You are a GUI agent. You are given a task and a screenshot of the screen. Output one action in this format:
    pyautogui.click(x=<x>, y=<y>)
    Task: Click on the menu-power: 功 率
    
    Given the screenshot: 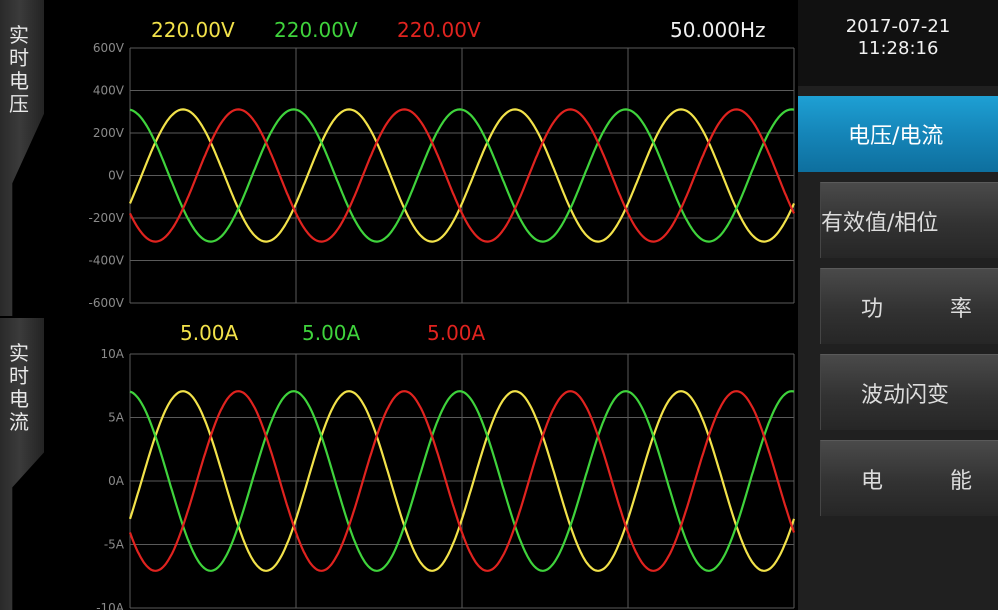 What is the action you would take?
    pyautogui.click(x=909, y=306)
    